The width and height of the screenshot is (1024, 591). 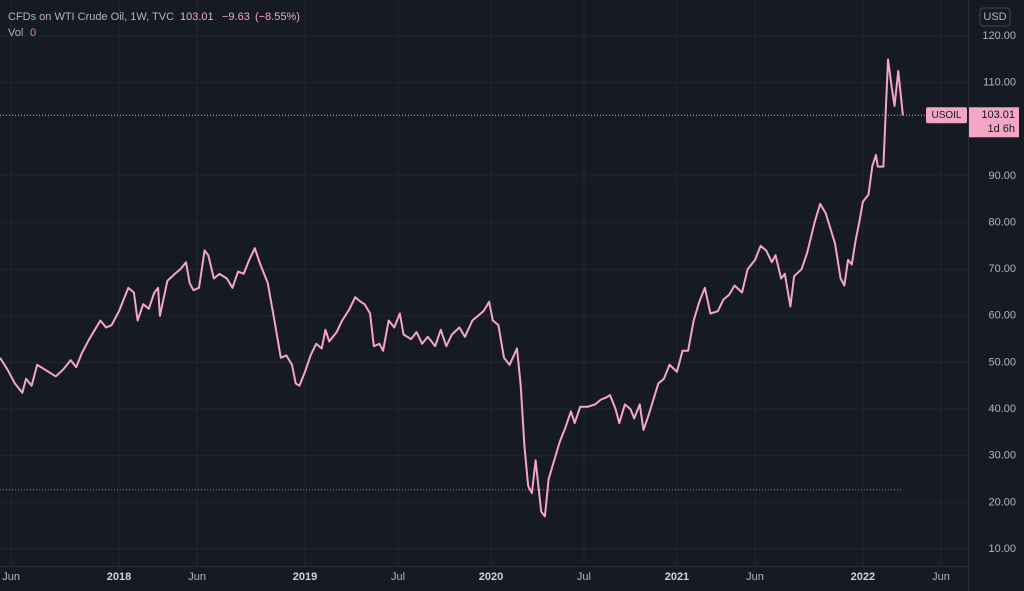 I want to click on y-tick-label: 10.00, so click(x=1002, y=549).